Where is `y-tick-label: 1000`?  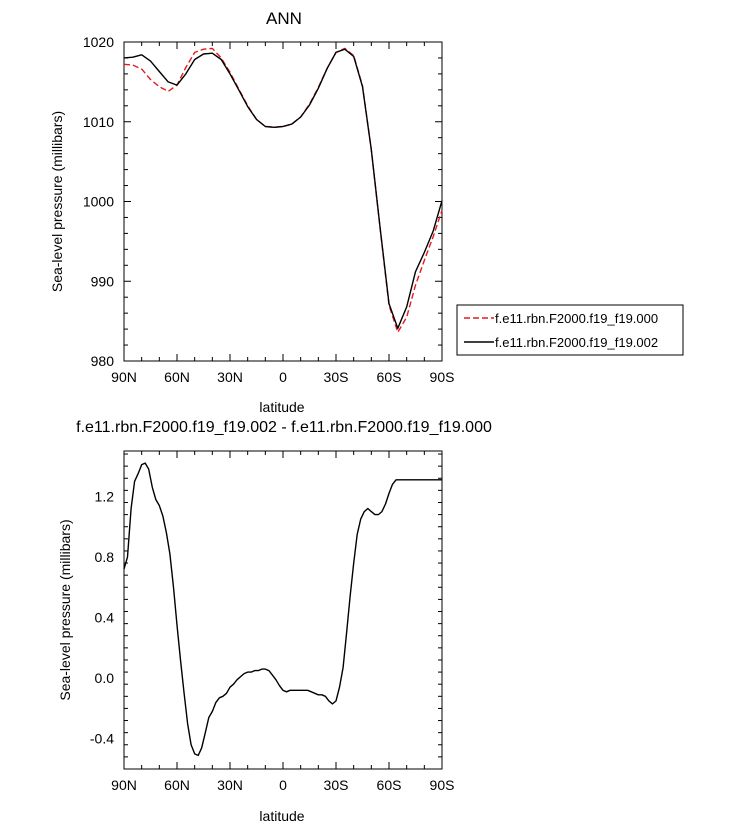
y-tick-label: 1000 is located at coordinates (98, 202).